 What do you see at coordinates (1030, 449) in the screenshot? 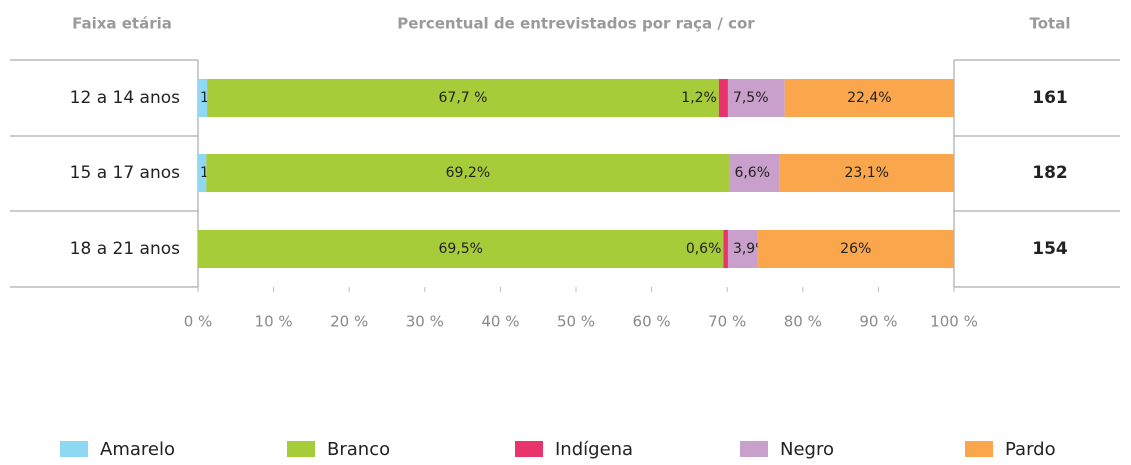
I see `legend-label: Pardo` at bounding box center [1030, 449].